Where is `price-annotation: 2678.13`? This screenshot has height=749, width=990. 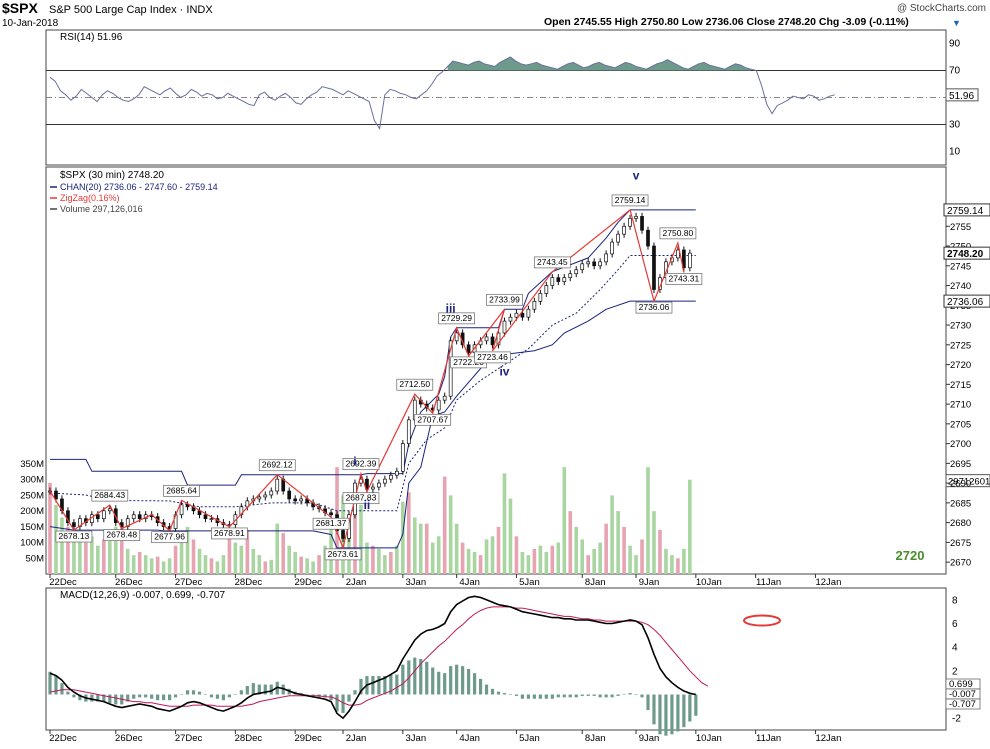 price-annotation: 2678.13 is located at coordinates (74, 536).